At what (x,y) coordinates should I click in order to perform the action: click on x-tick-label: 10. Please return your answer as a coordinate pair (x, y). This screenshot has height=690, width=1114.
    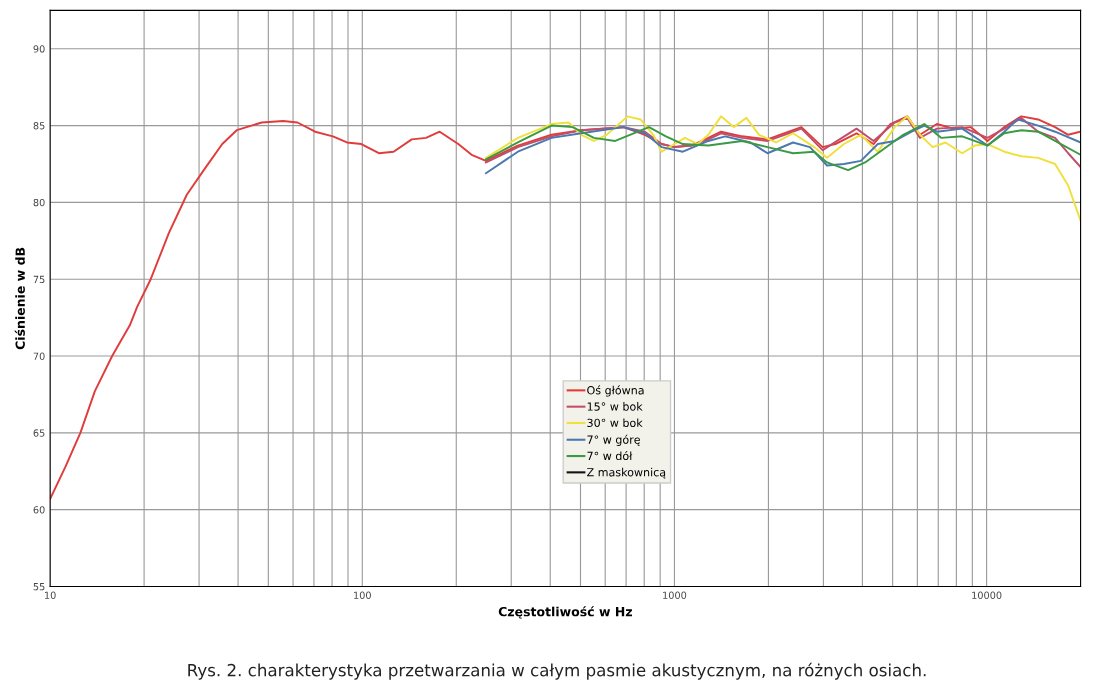
    Looking at the image, I should click on (50, 595).